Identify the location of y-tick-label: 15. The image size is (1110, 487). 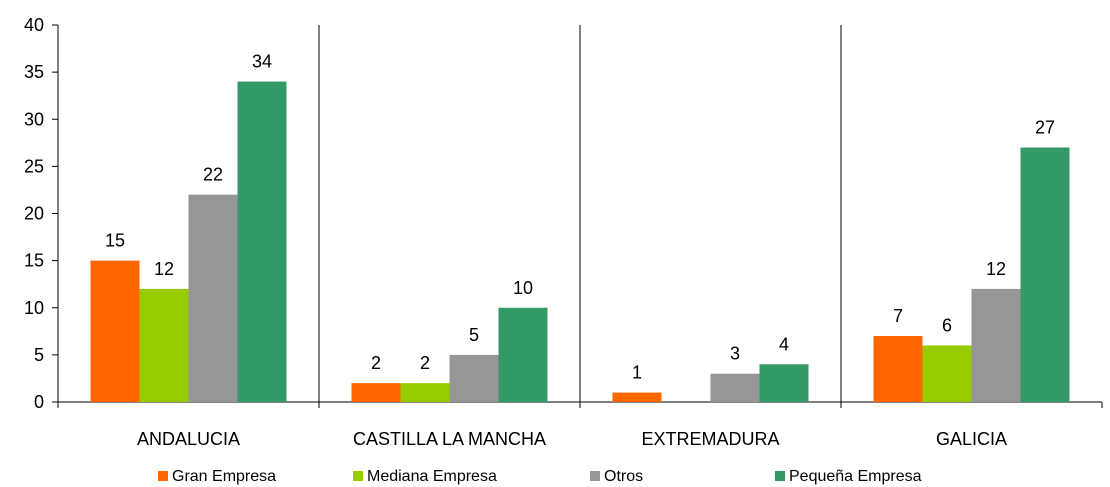
(34, 261).